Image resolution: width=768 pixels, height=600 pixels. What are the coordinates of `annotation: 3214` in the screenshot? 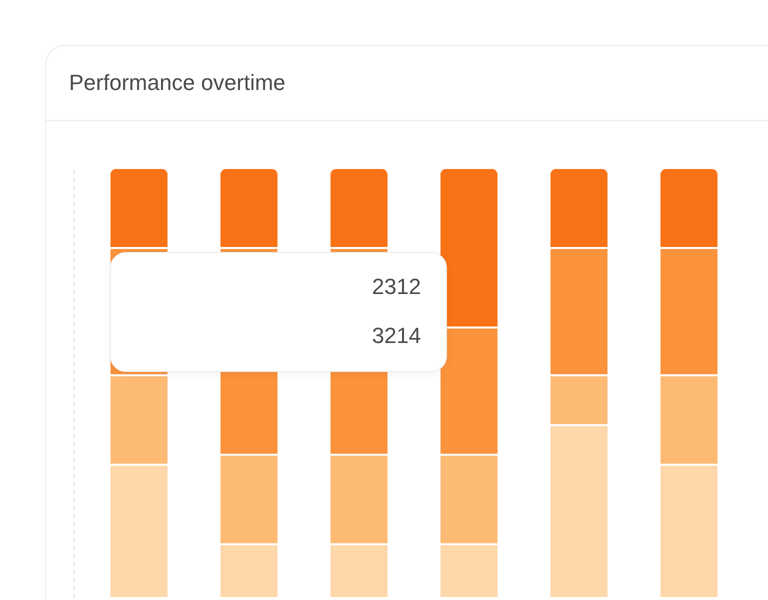 It's located at (396, 335).